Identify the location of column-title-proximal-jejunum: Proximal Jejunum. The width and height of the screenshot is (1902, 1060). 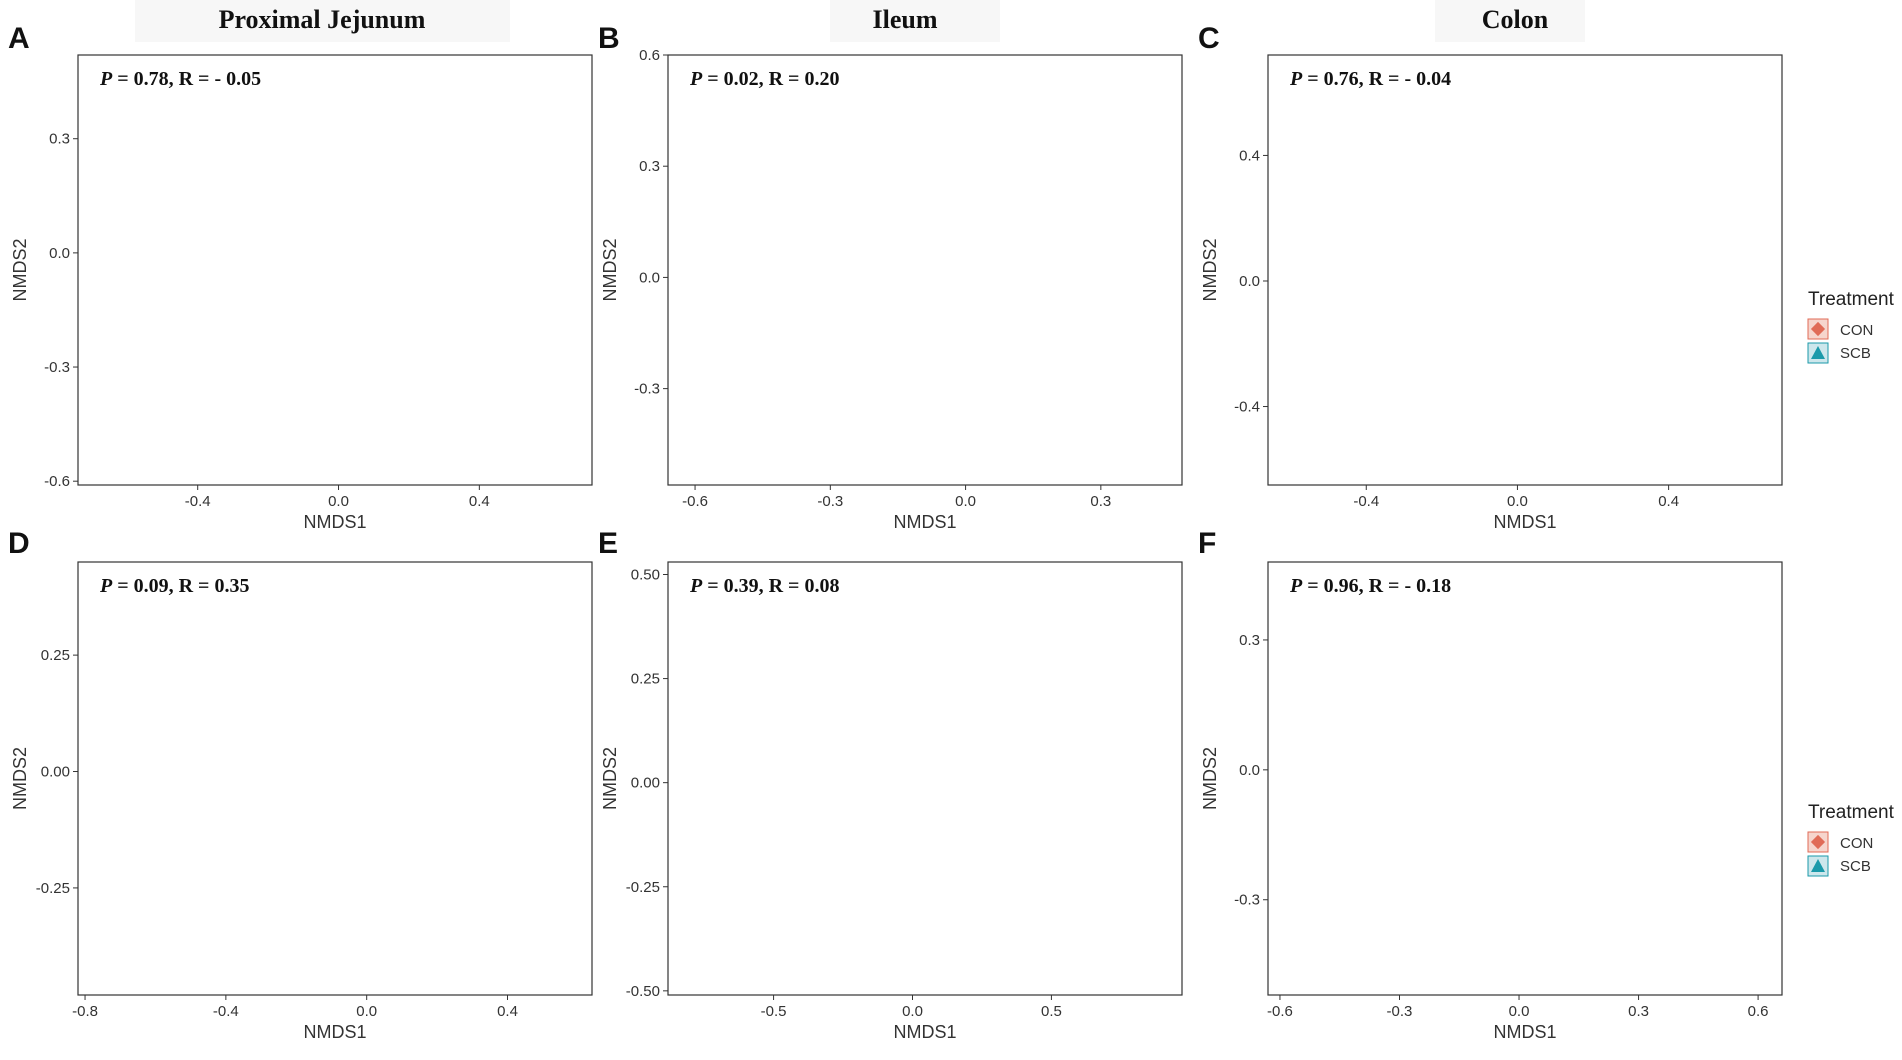
(322, 19).